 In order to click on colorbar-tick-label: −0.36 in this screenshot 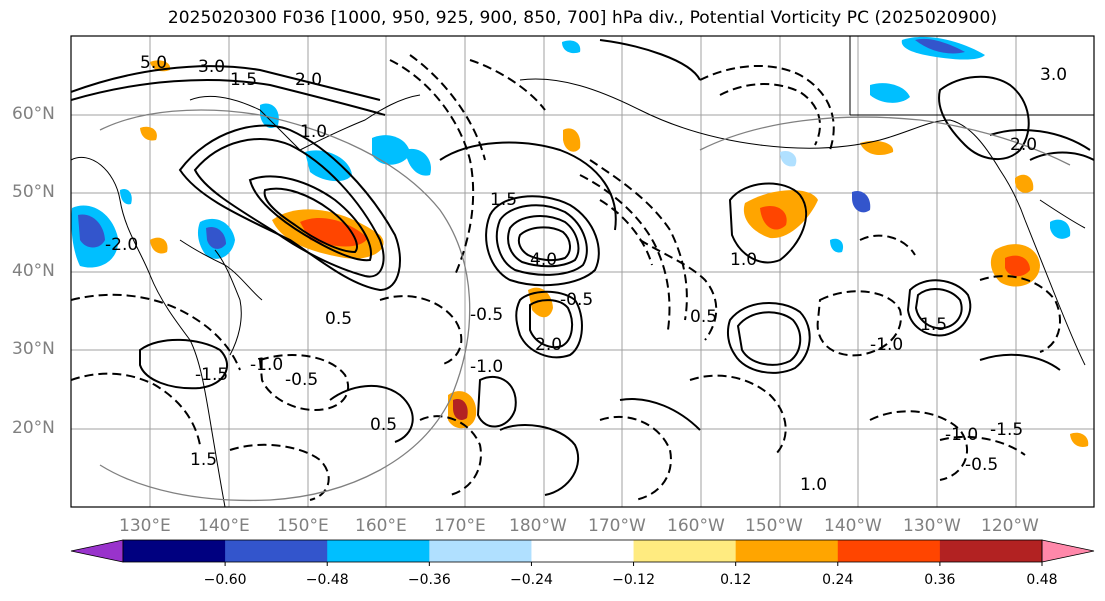, I will do `click(429, 580)`.